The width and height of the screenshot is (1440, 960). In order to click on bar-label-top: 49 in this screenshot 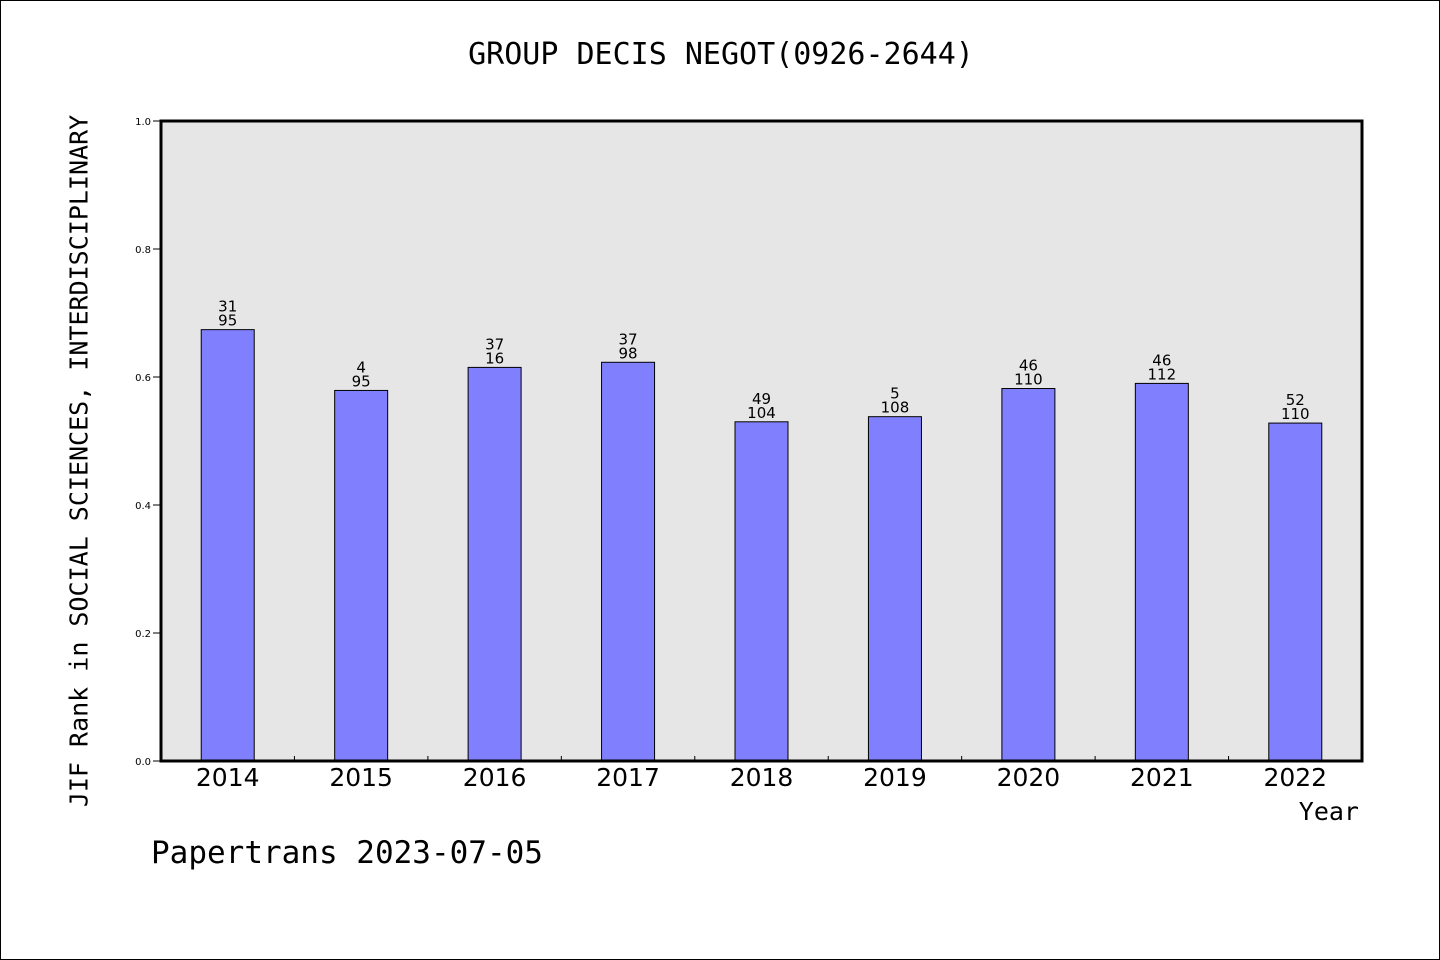, I will do `click(761, 399)`.